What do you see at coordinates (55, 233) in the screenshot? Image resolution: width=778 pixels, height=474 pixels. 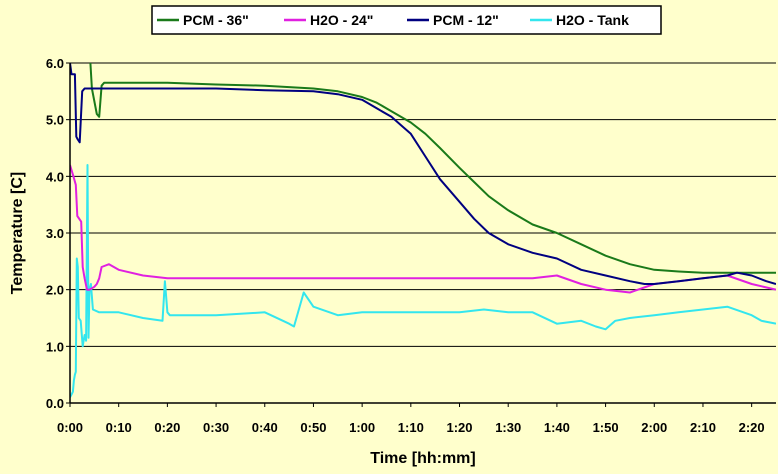 I see `y-tick-label-3: 3.0` at bounding box center [55, 233].